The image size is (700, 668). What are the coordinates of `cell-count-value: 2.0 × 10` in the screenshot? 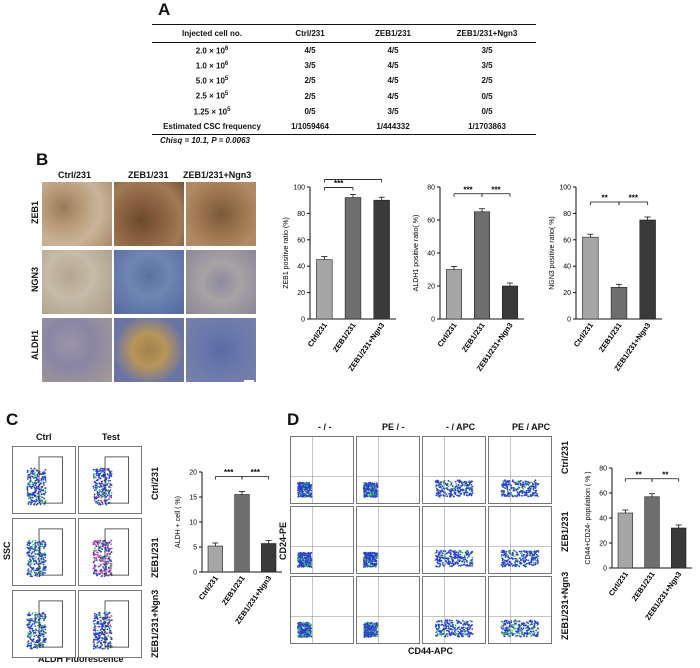 It's located at (210, 51).